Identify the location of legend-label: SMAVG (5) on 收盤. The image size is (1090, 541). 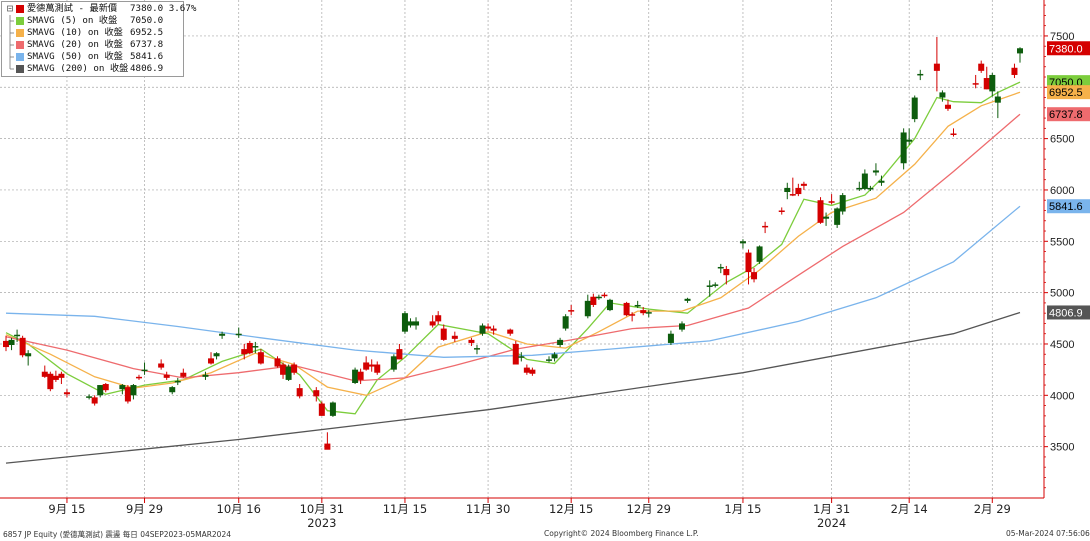
(72, 20).